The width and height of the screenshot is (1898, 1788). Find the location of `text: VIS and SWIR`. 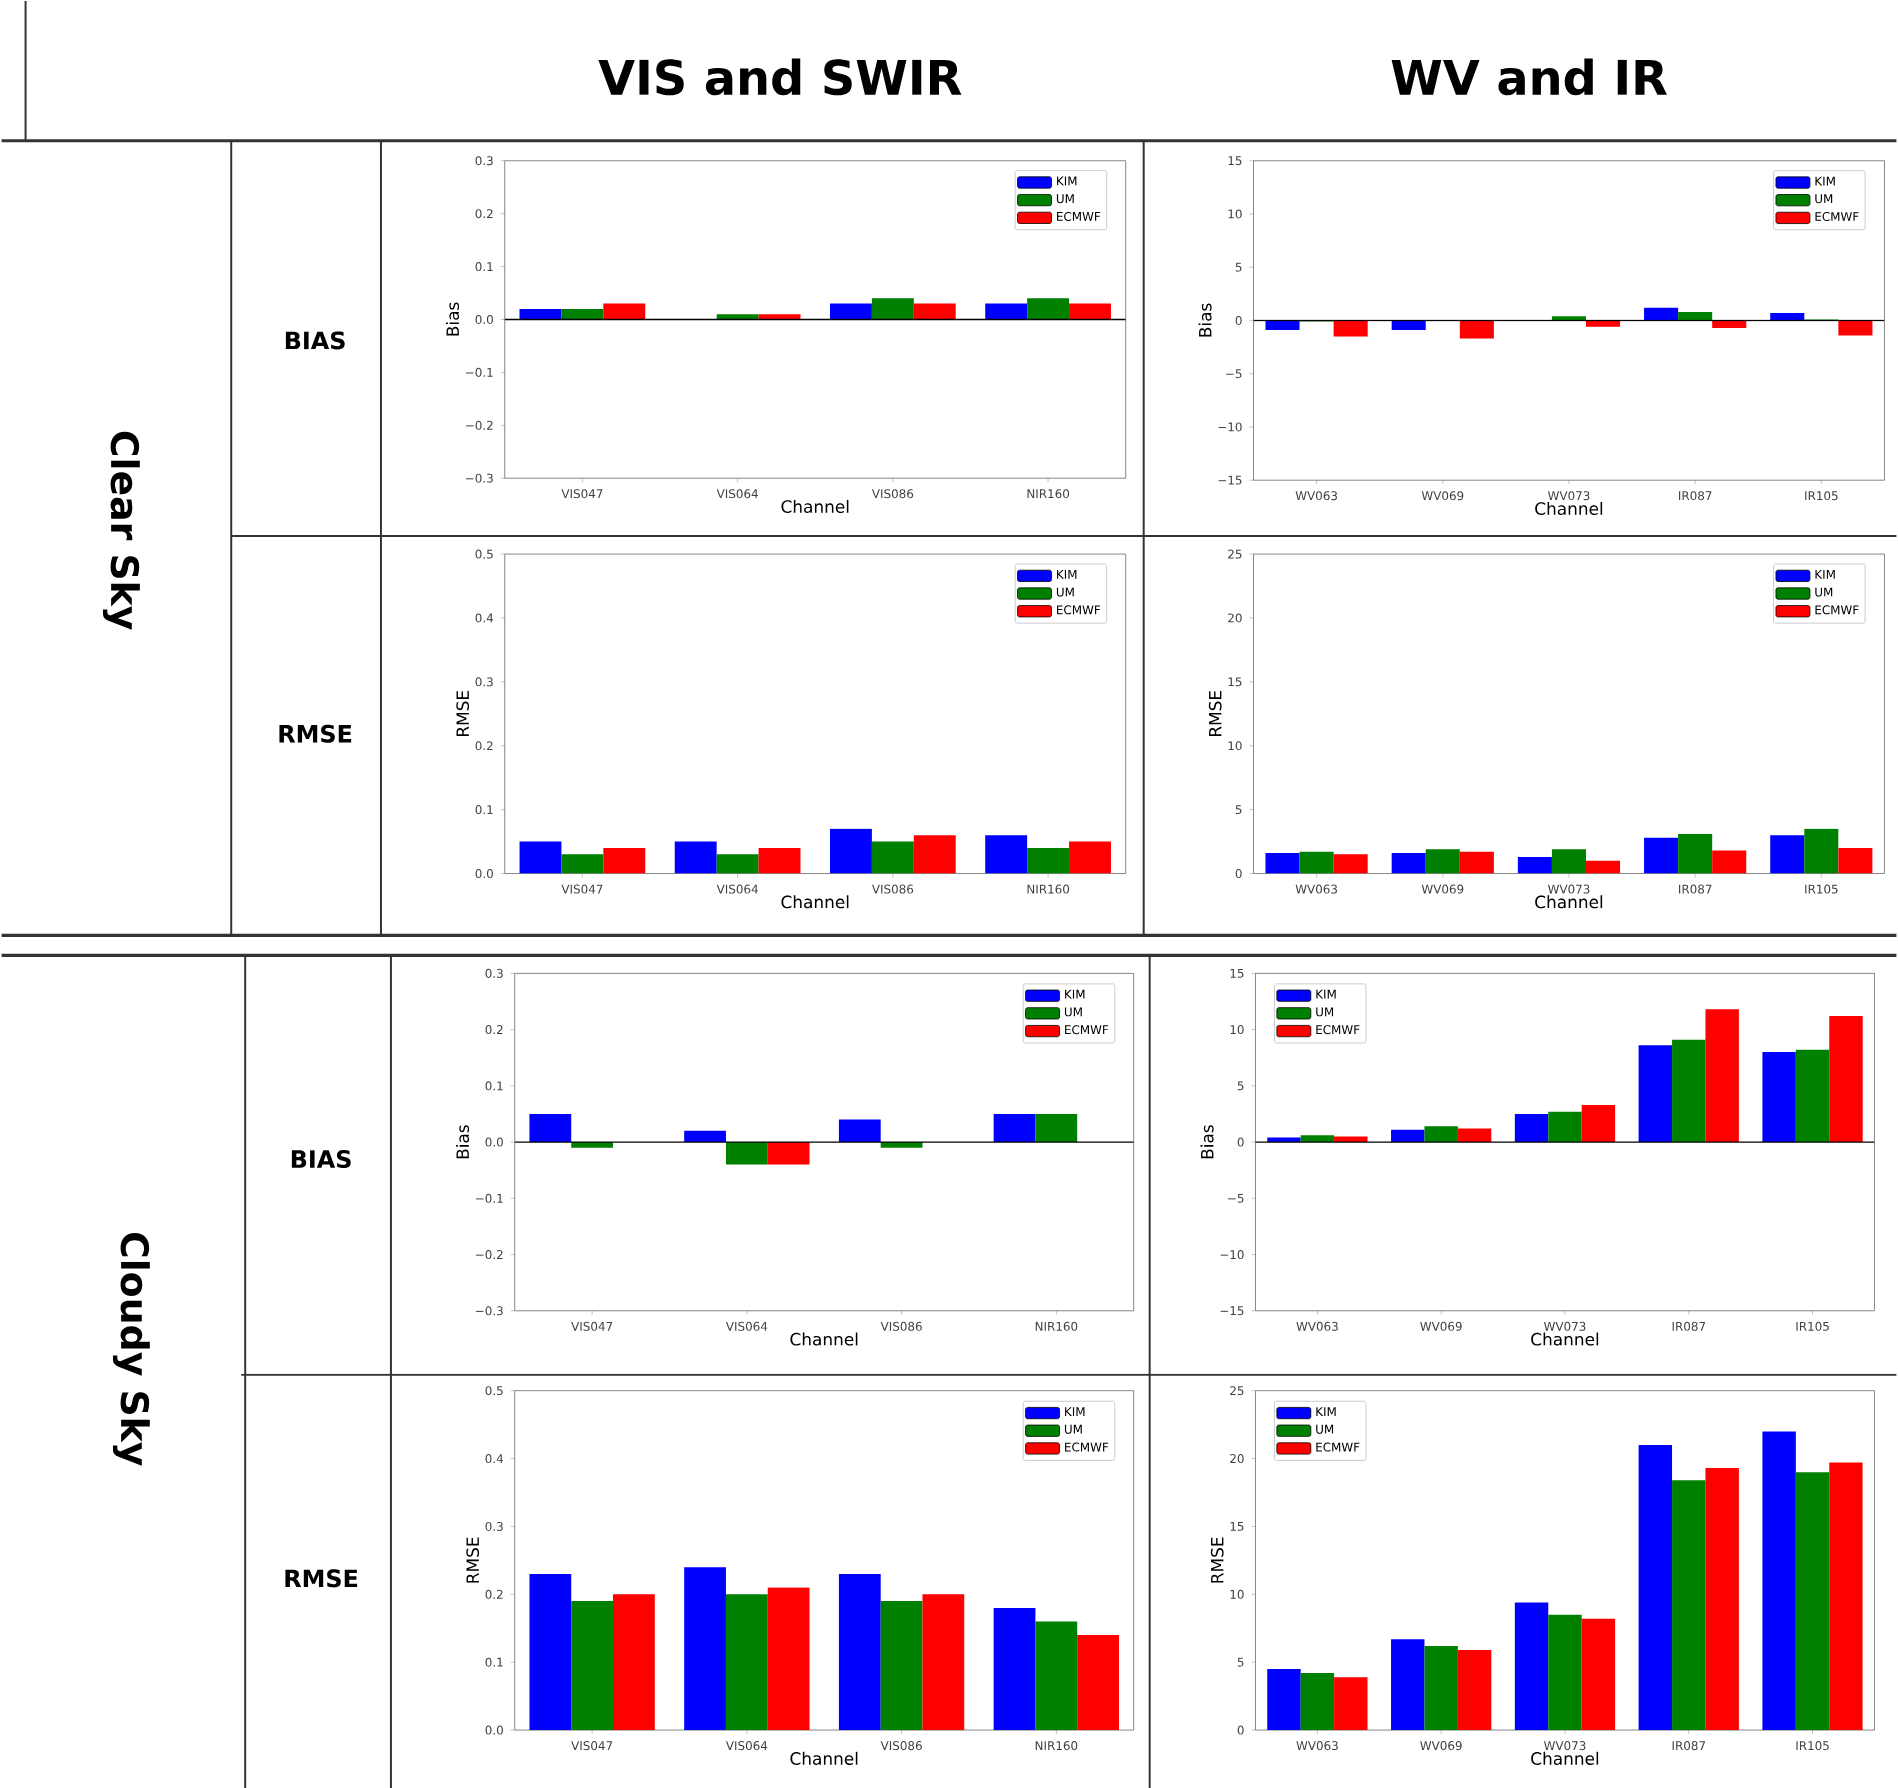

text: VIS and SWIR is located at coordinates (780, 76).